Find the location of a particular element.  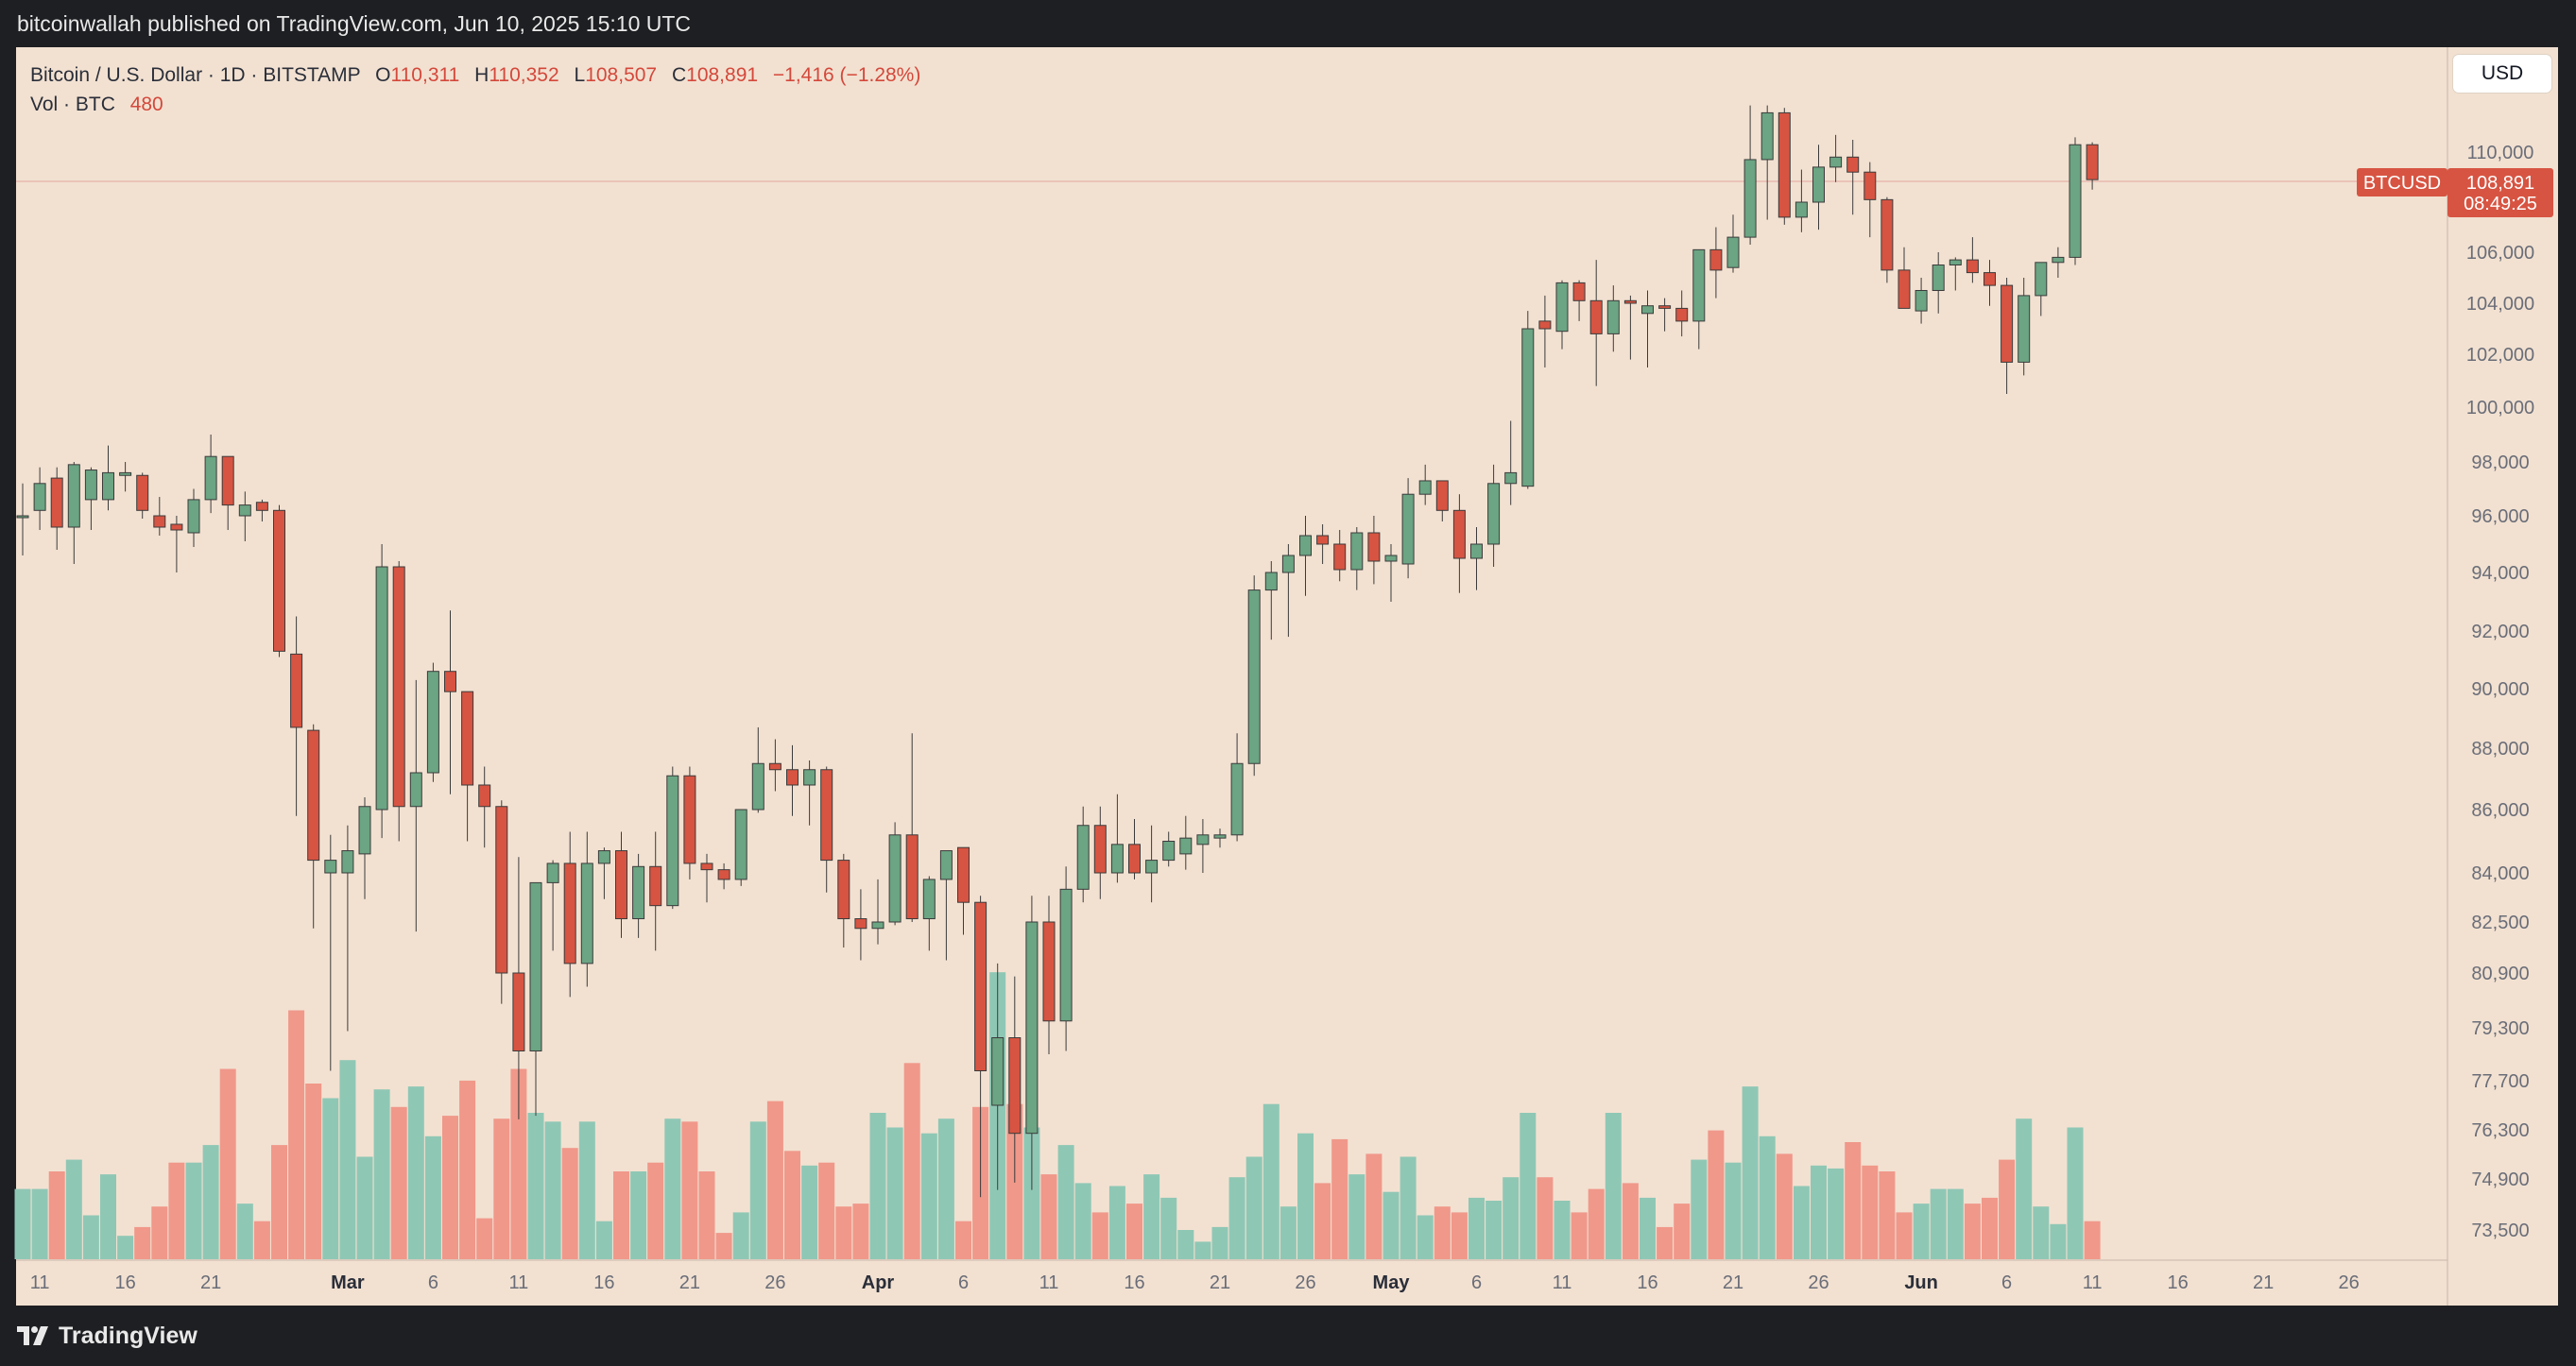

legend-volume-row: Vol · BTC 480 is located at coordinates (475, 104).